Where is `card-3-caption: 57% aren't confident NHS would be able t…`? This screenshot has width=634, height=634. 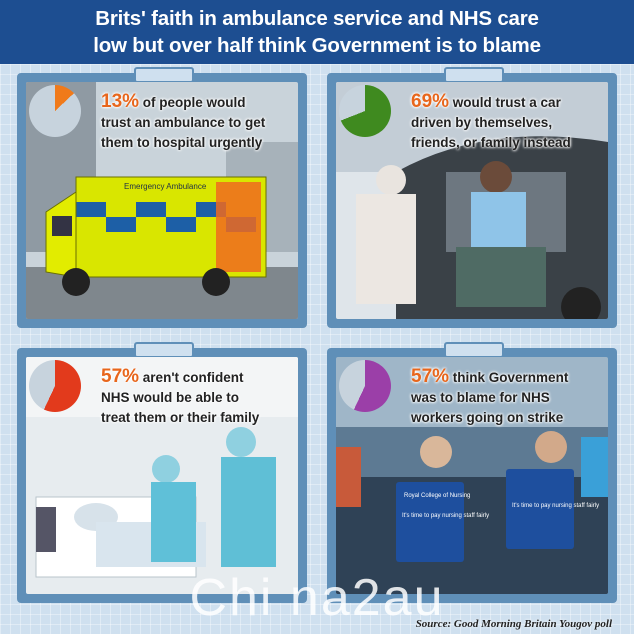
card-3-caption: 57% aren't confident NHS would be able t… is located at coordinates (180, 397).